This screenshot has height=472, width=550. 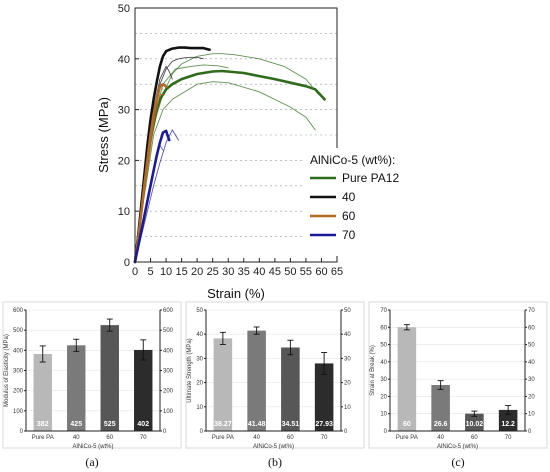 What do you see at coordinates (213, 272) in the screenshot?
I see `x-tick-label: 25` at bounding box center [213, 272].